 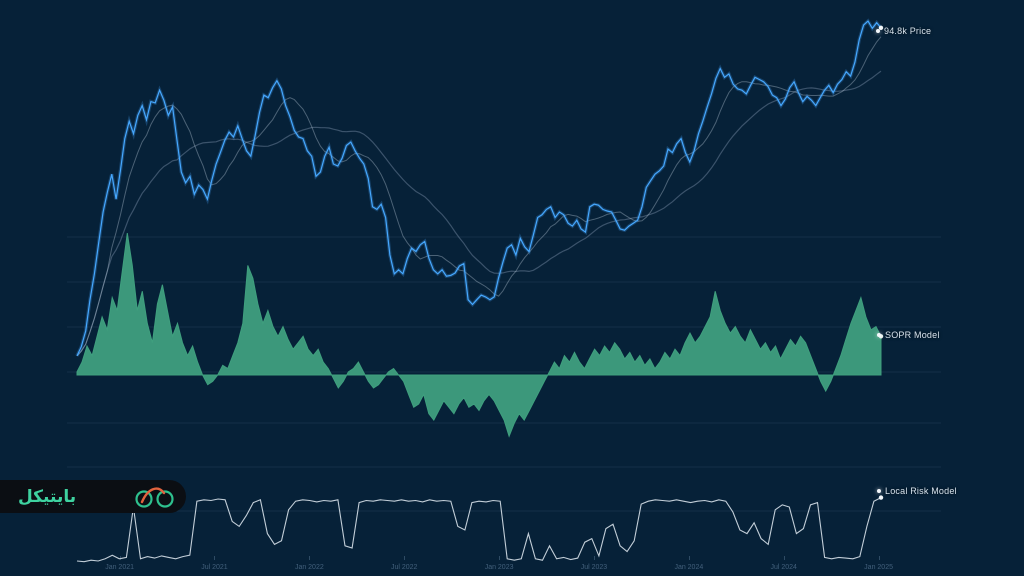 I want to click on x-axis-label: Jul 2021, so click(x=214, y=567).